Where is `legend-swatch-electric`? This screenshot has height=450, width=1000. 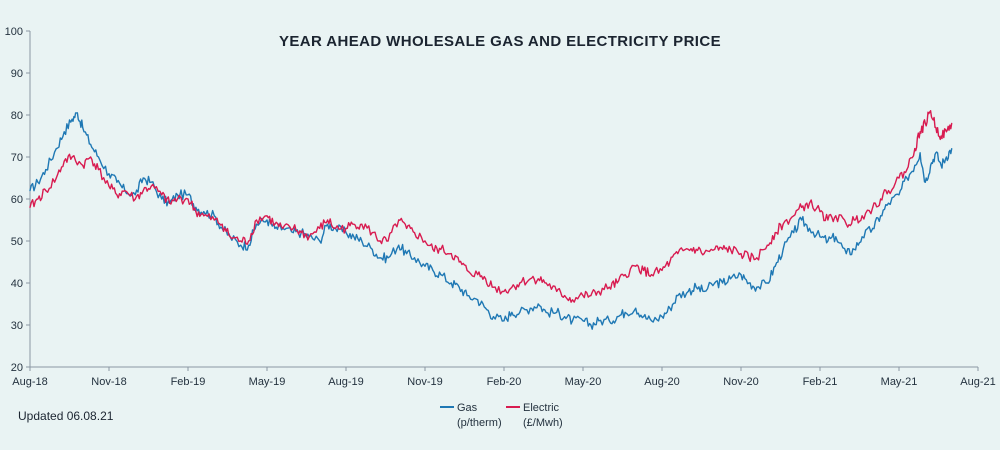
legend-swatch-electric is located at coordinates (513, 407).